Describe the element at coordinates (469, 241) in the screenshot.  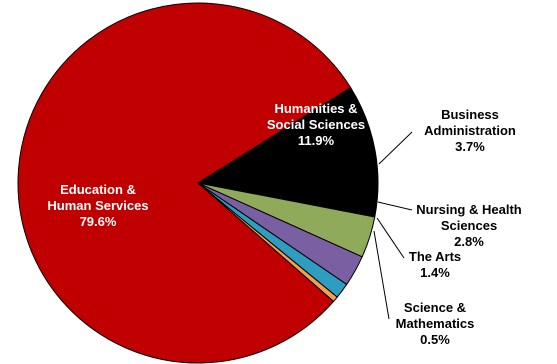
I see `slice-value-label: 2.8%` at that location.